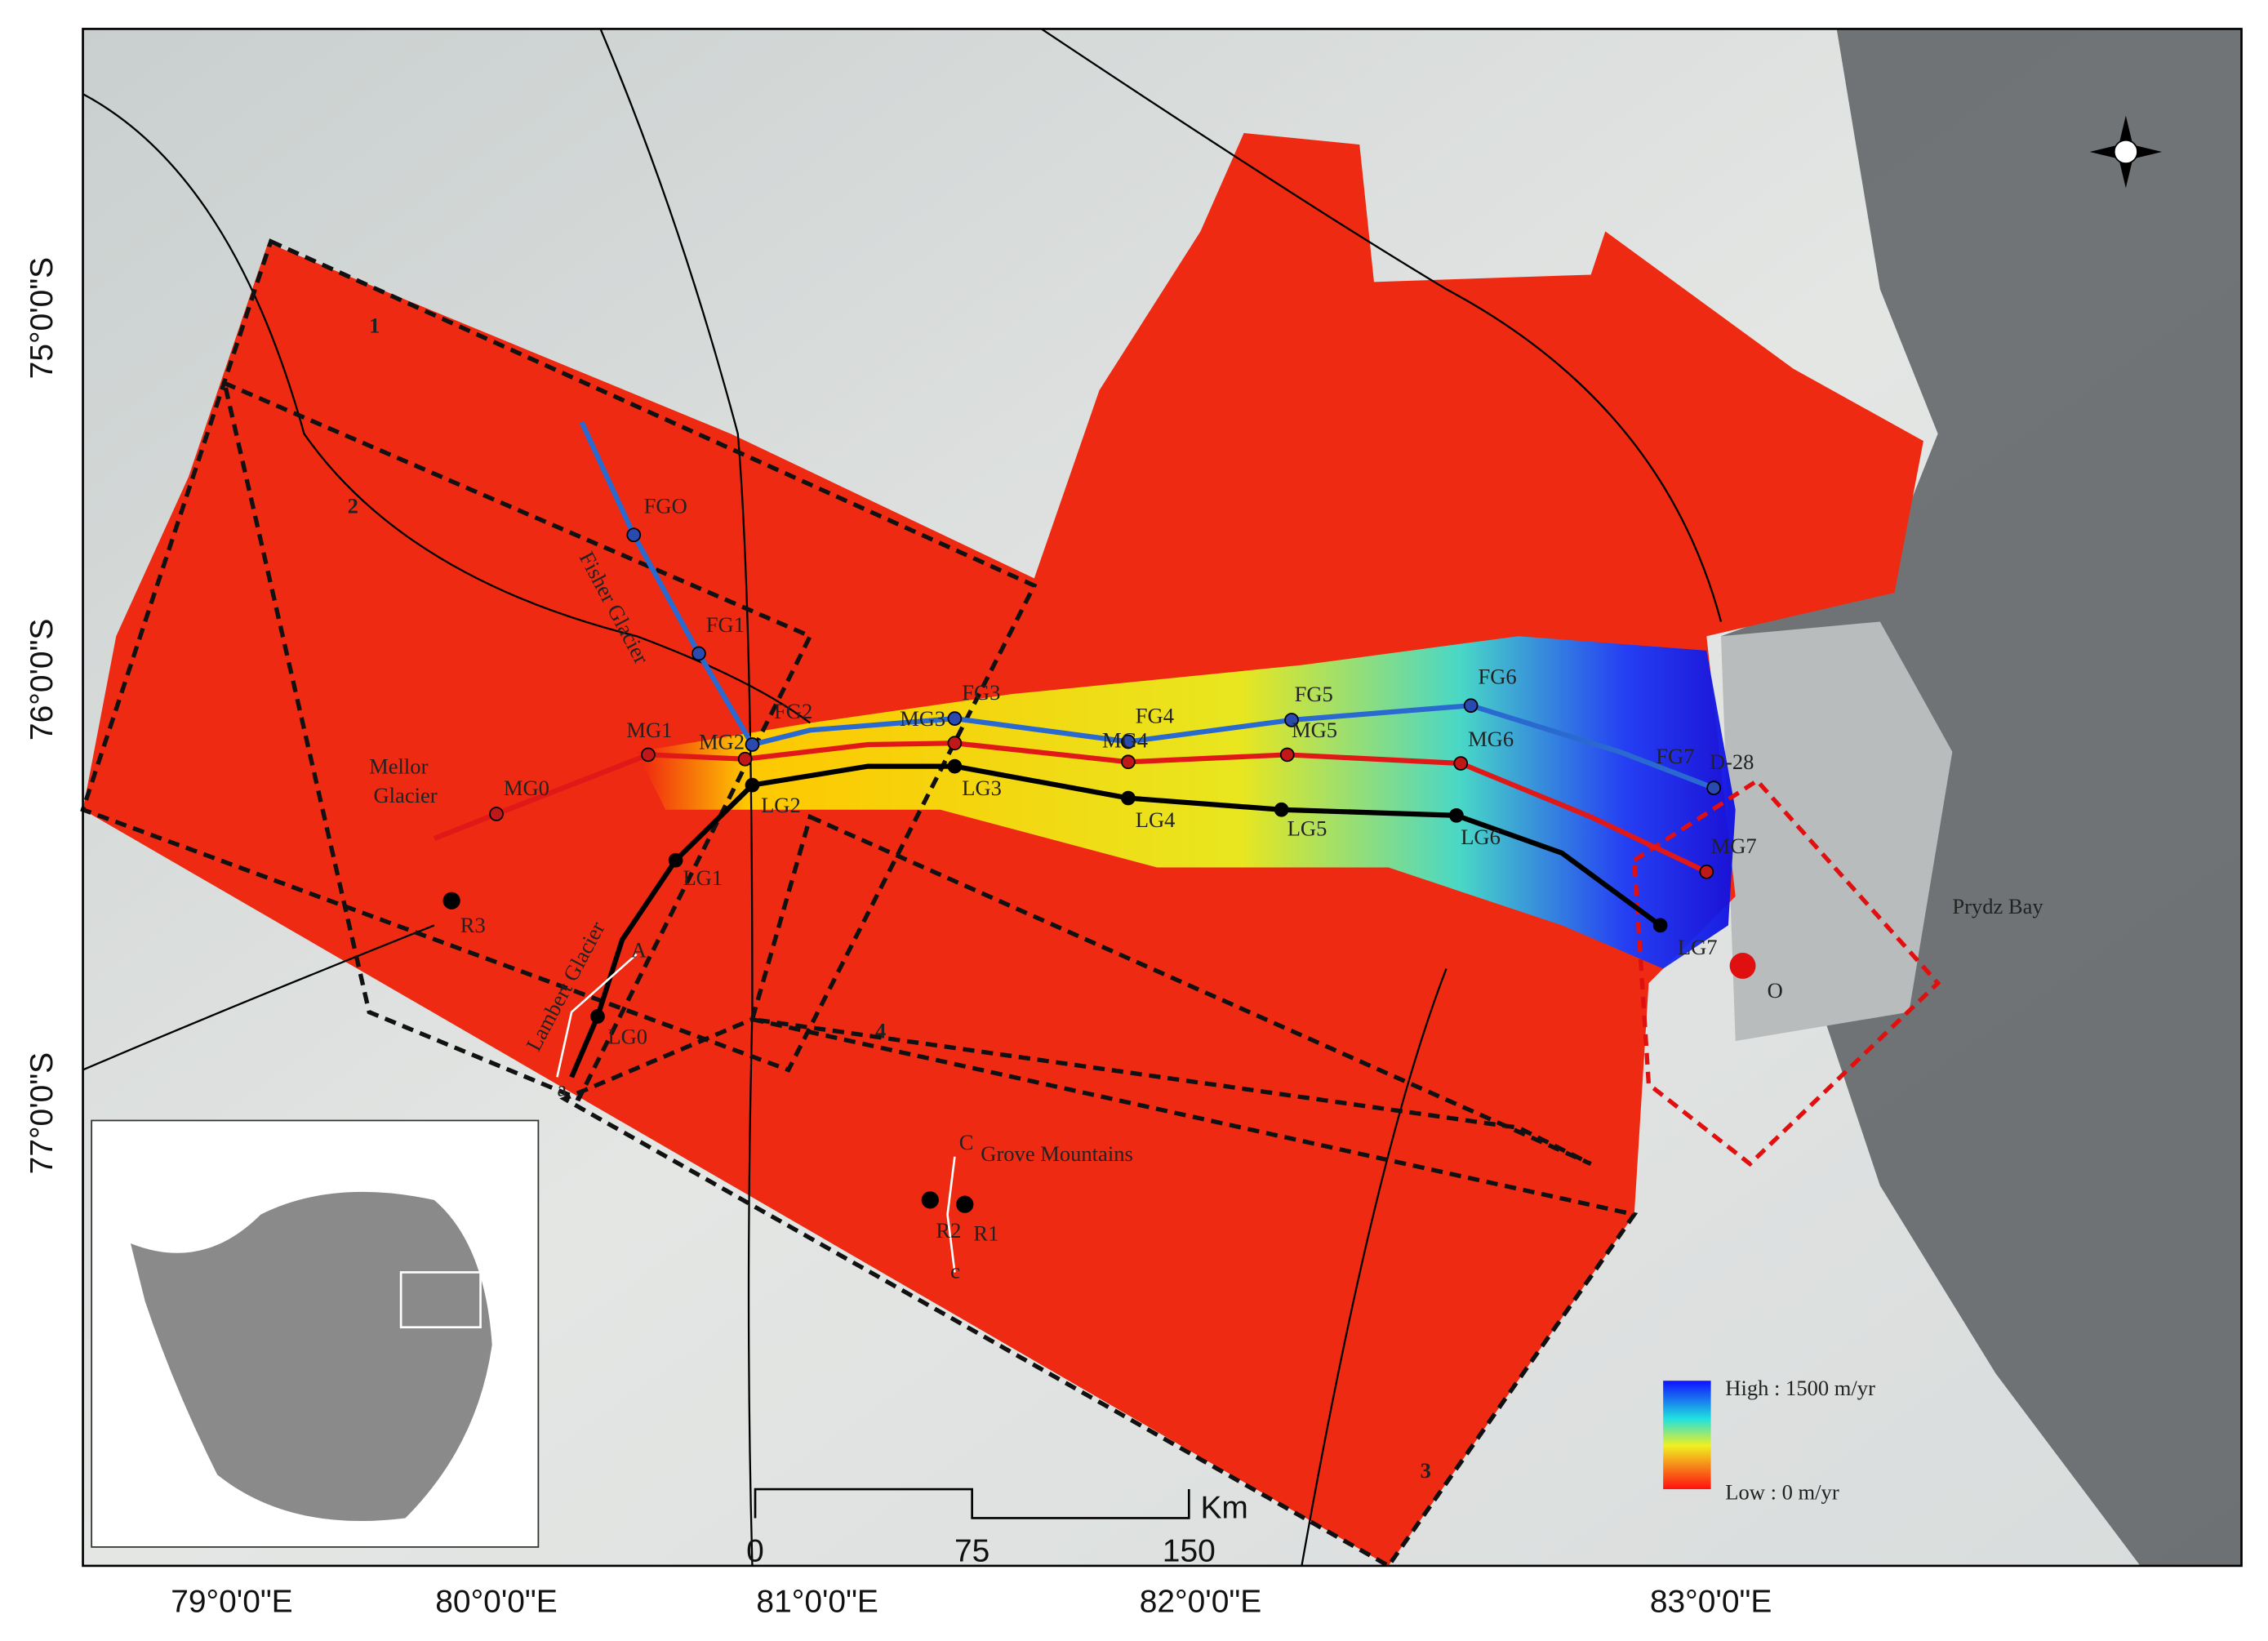 This screenshot has width=2268, height=1641. What do you see at coordinates (982, 788) in the screenshot?
I see `flow-point-label: LG3` at bounding box center [982, 788].